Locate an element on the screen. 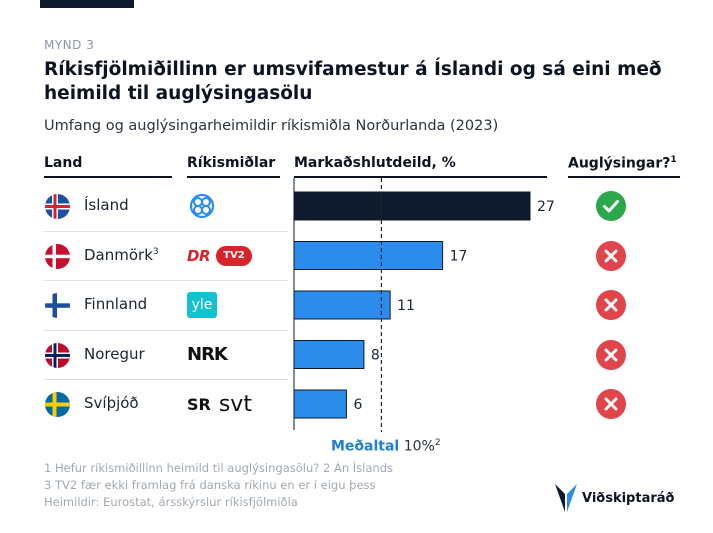 The width and height of the screenshot is (713, 533). vidskiptarad-logo-icon is located at coordinates (566, 498).